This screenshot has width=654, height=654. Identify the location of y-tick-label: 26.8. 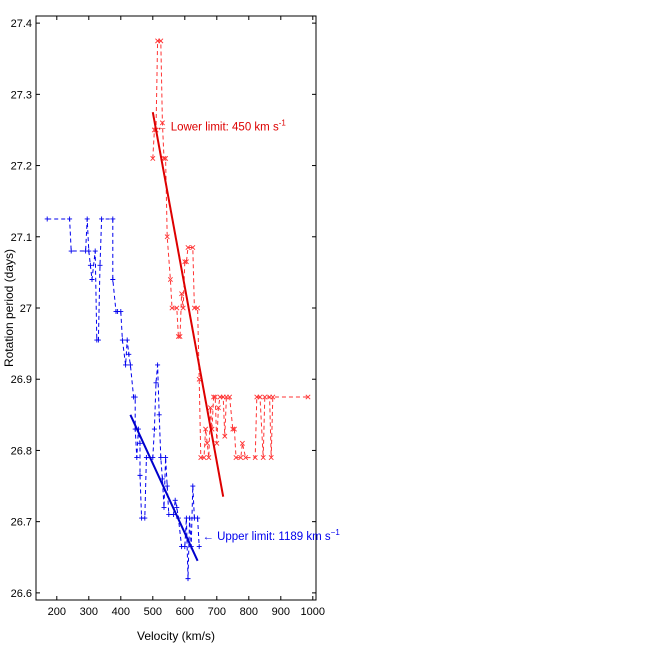
(21, 451).